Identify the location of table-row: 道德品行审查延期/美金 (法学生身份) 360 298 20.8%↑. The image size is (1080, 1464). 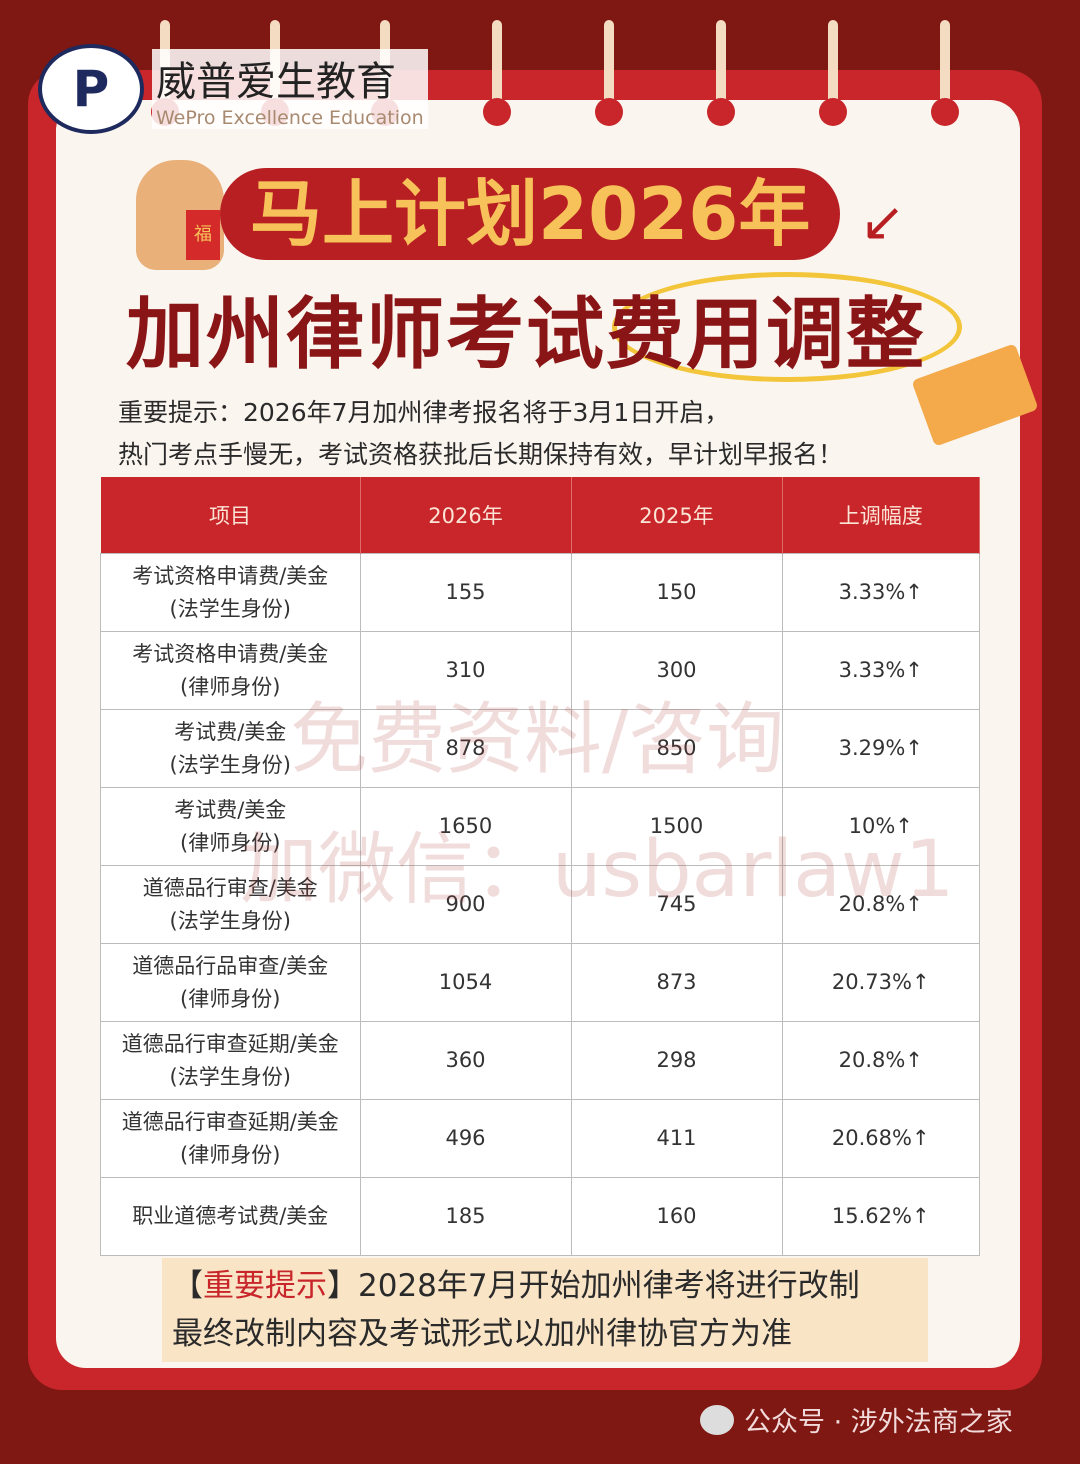
(540, 1060).